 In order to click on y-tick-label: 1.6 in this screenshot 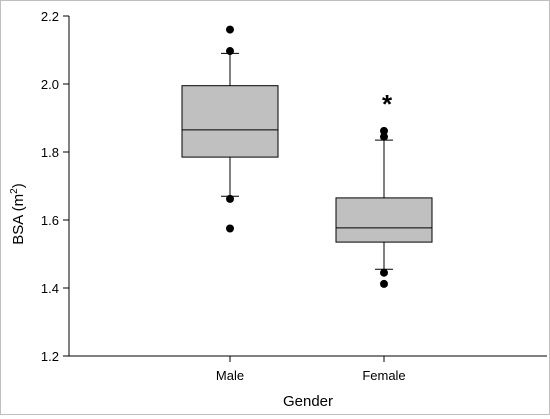, I will do `click(50, 220)`.